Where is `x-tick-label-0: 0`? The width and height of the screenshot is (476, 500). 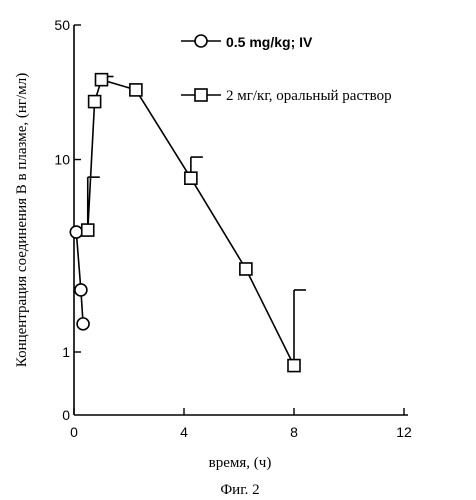 x-tick-label-0: 0 is located at coordinates (74, 432).